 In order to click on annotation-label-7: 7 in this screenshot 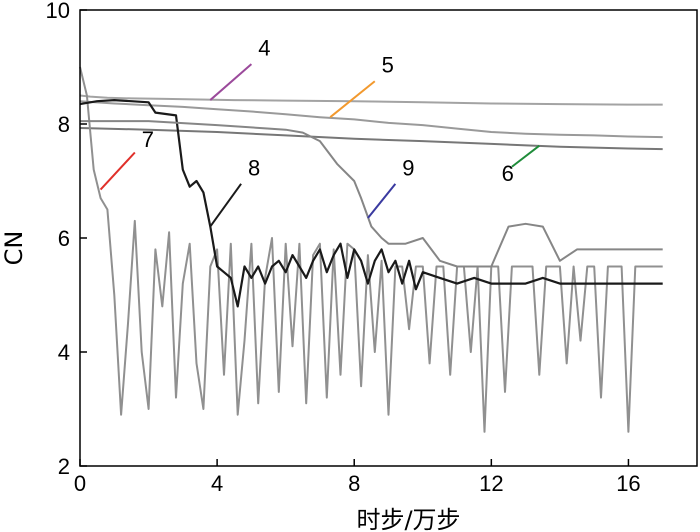, I will do `click(148, 139)`.